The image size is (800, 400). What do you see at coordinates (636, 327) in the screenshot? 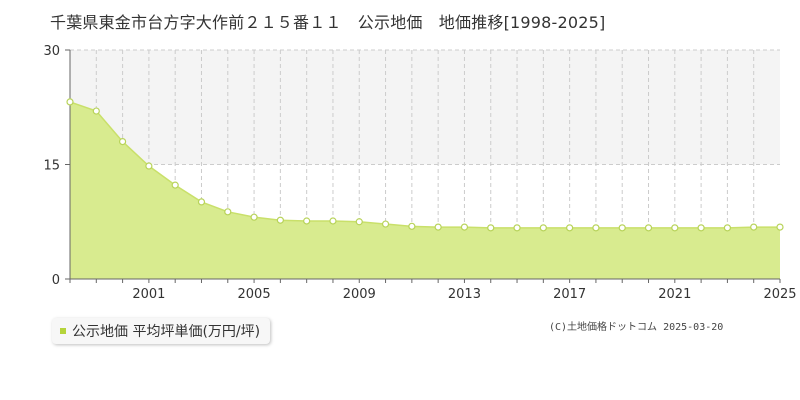
I see `copyright-text: (C)土地価格ドットコム 2025-03-20` at bounding box center [636, 327].